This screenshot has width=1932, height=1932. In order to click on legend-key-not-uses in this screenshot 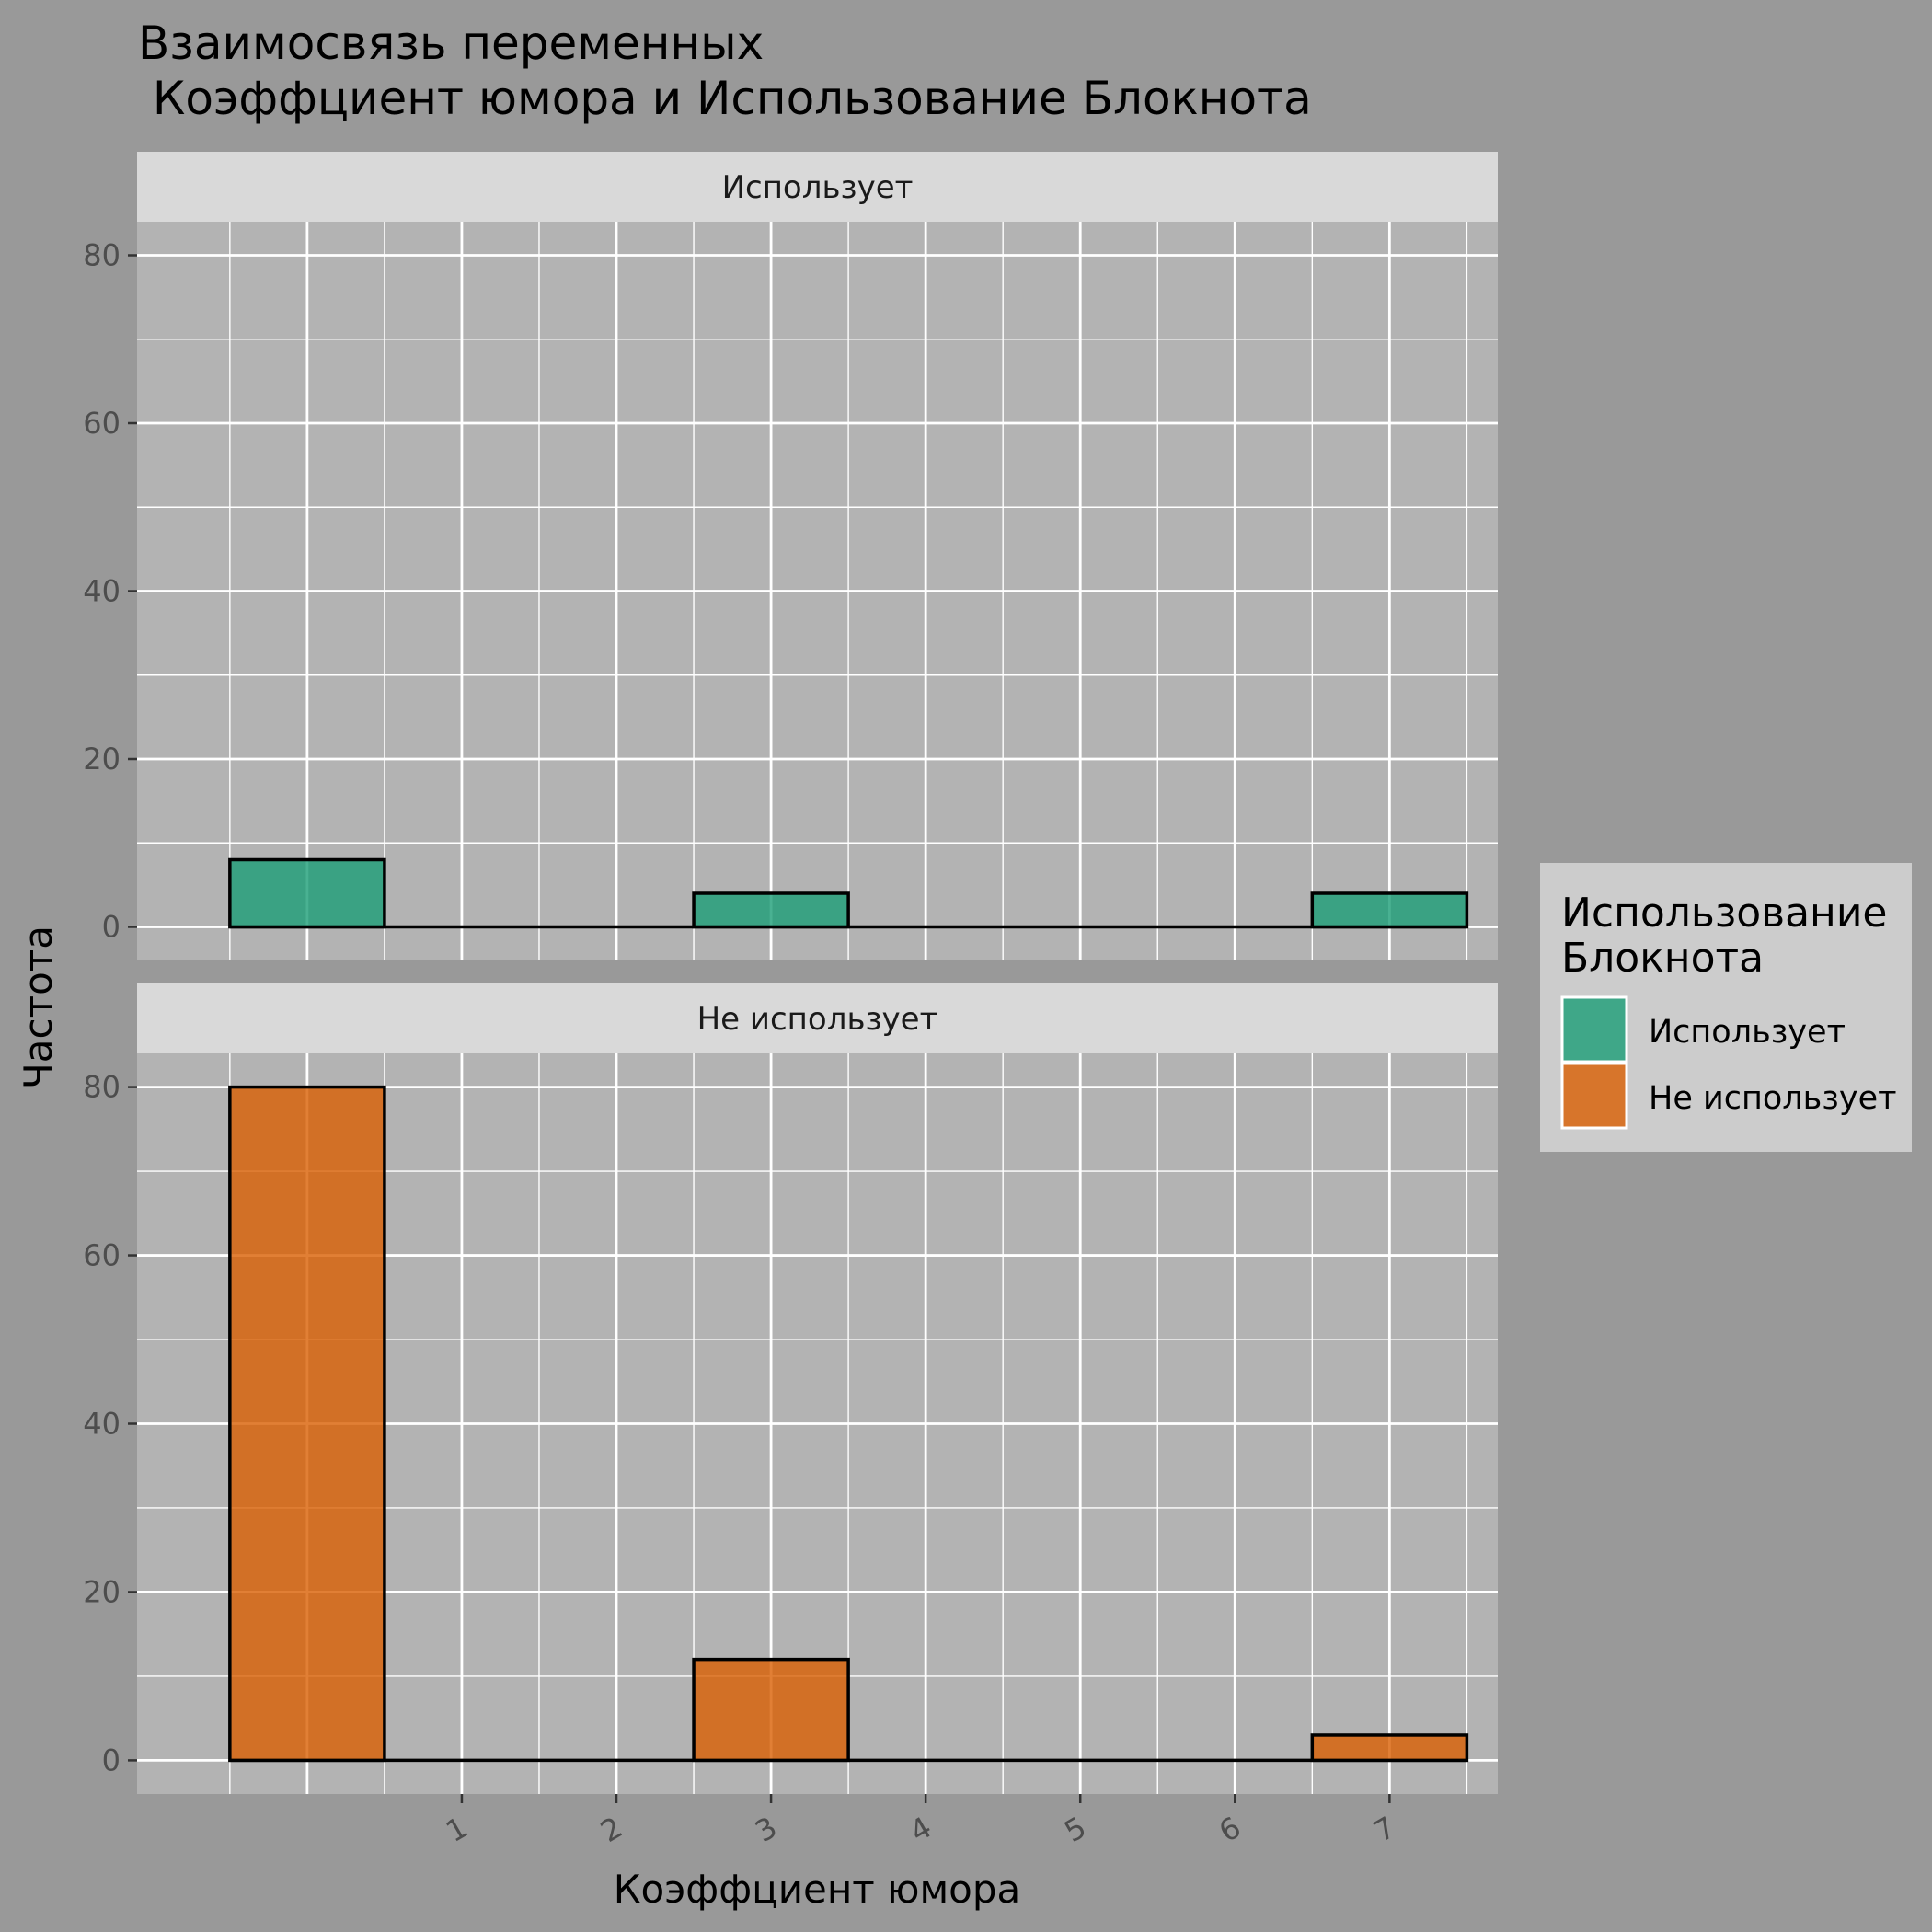, I will do `click(1594, 1096)`.